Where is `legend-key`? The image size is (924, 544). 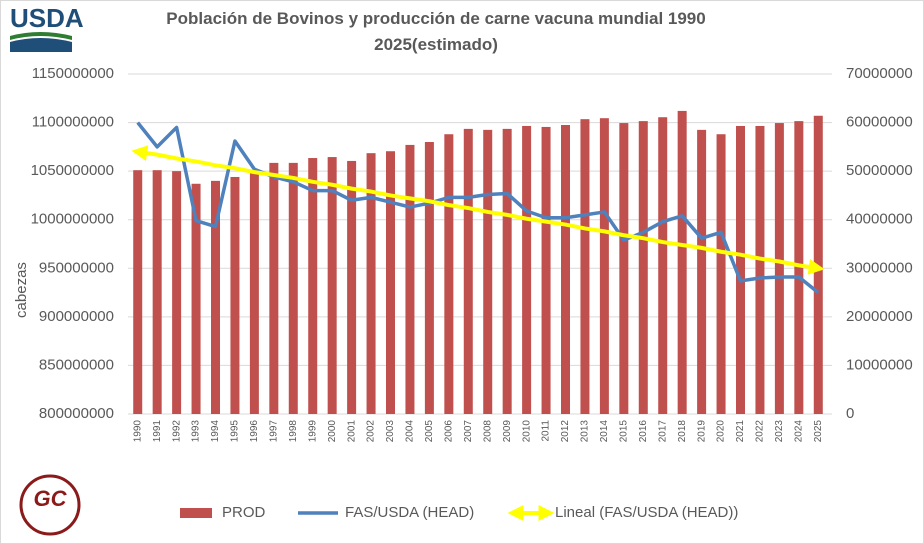 legend-key is located at coordinates (196, 513).